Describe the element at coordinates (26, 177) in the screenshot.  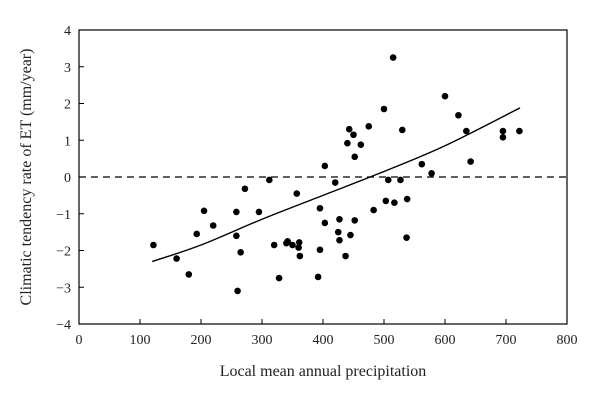
I see `y-axis-title: Climatic tendency rate of ET (mm/year)` at that location.